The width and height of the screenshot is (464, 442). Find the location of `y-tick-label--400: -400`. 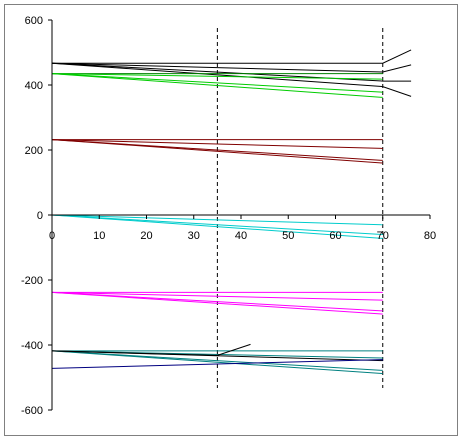

y-tick-label--400: -400 is located at coordinates (32, 346).